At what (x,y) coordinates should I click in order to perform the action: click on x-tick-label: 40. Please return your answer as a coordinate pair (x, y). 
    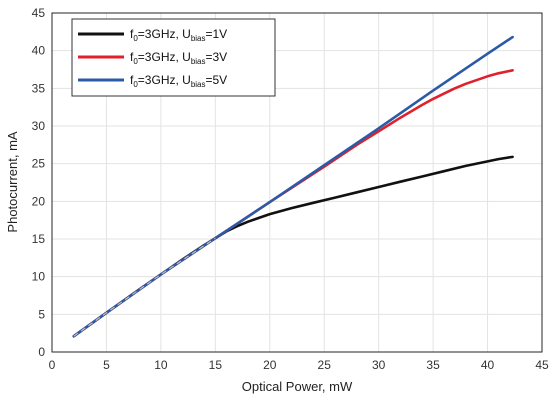
    Looking at the image, I should click on (488, 365).